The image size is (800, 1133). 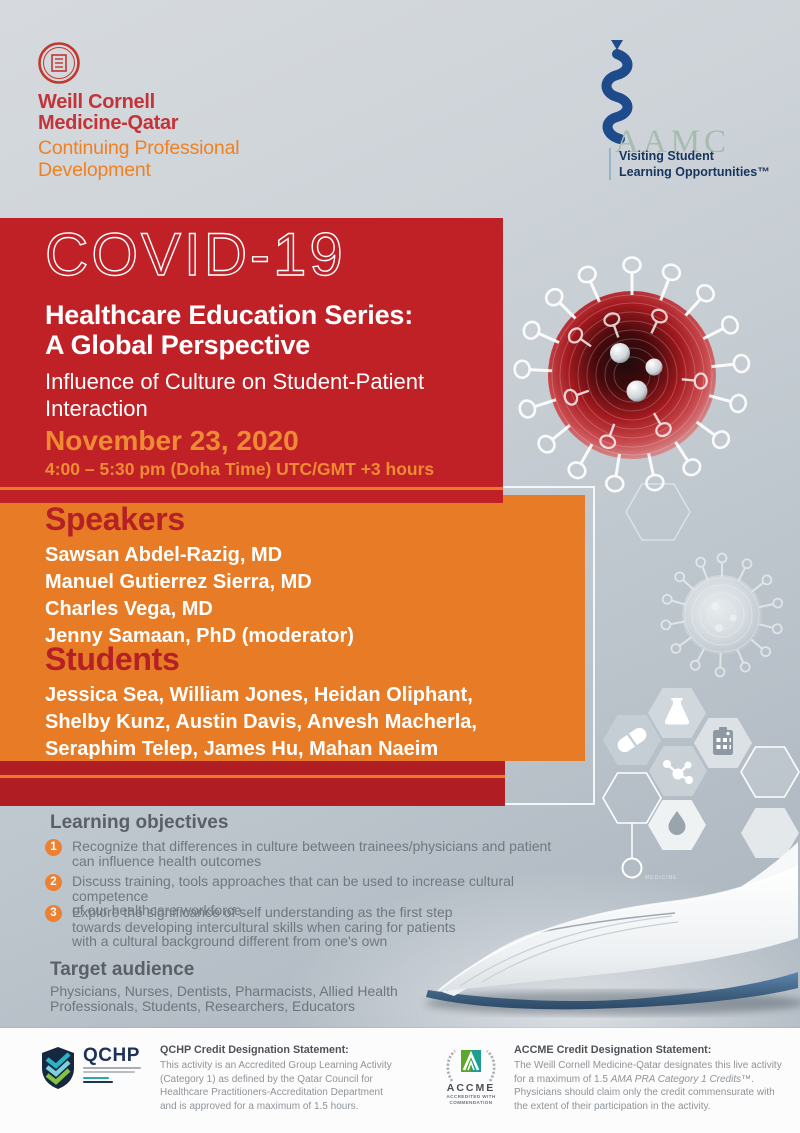 I want to click on objective-number-badge: 1, so click(x=53, y=847).